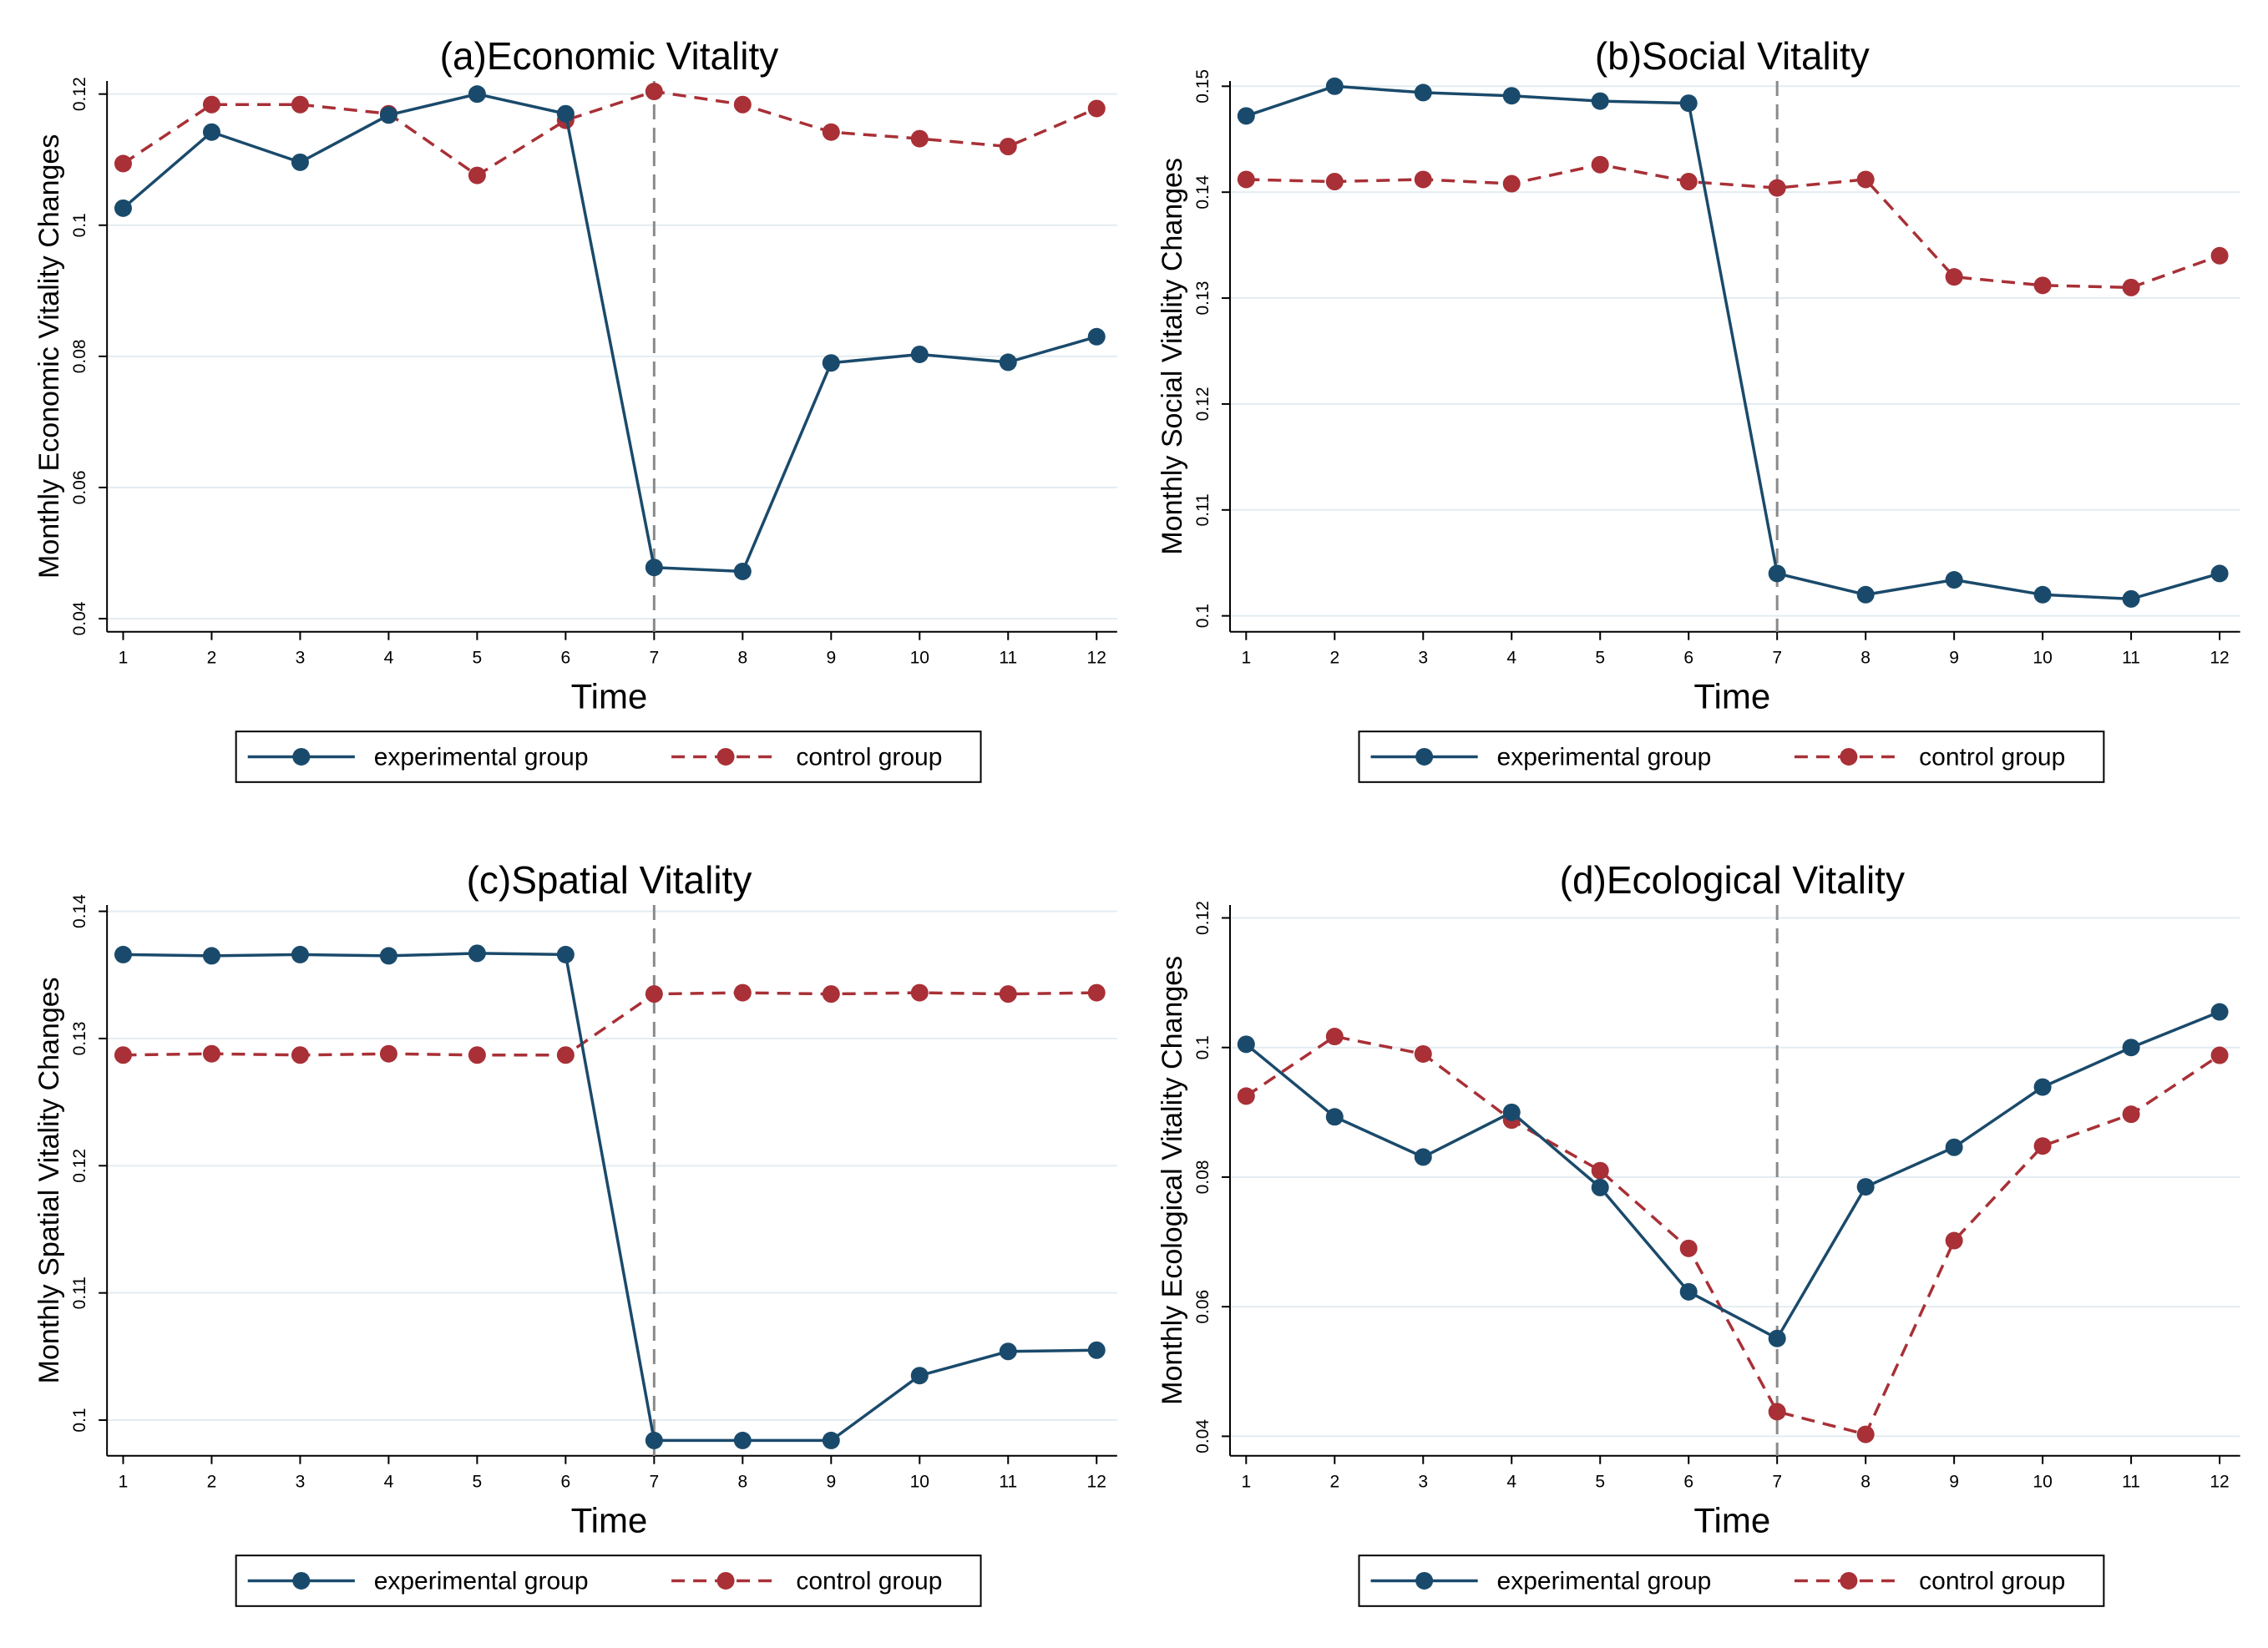  I want to click on x-tick-label: 5, so click(1600, 1482).